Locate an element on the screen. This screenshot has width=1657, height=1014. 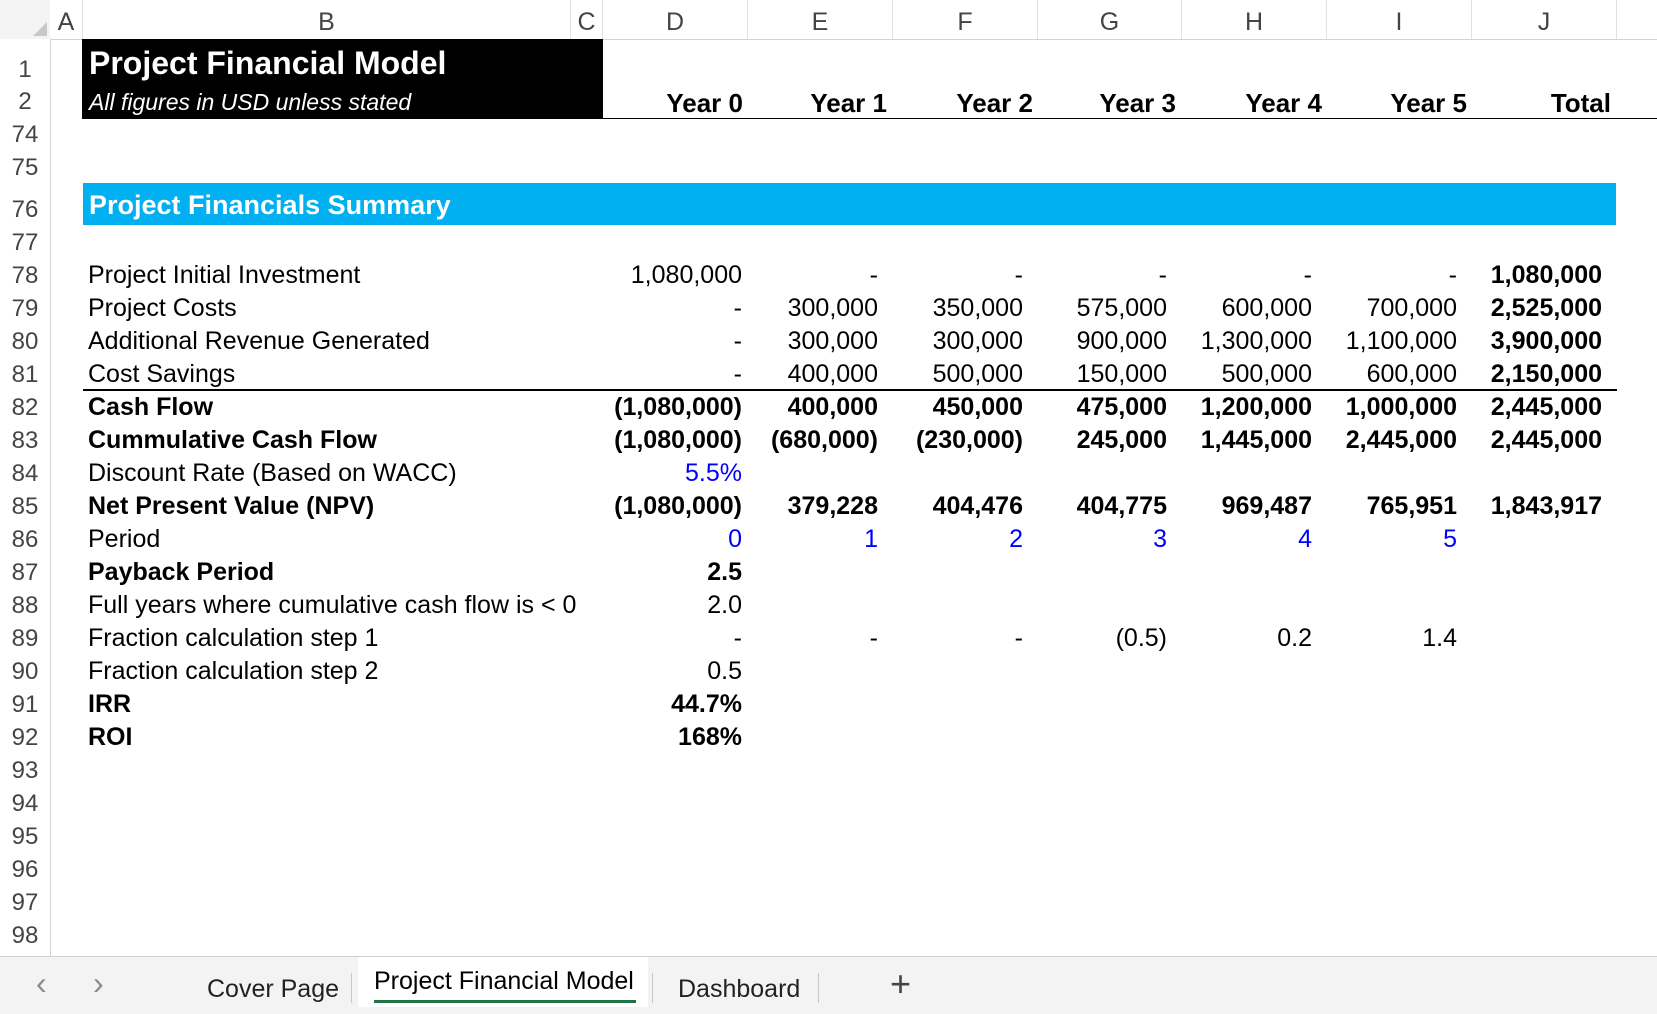
row-header: 92 is located at coordinates (25, 737).